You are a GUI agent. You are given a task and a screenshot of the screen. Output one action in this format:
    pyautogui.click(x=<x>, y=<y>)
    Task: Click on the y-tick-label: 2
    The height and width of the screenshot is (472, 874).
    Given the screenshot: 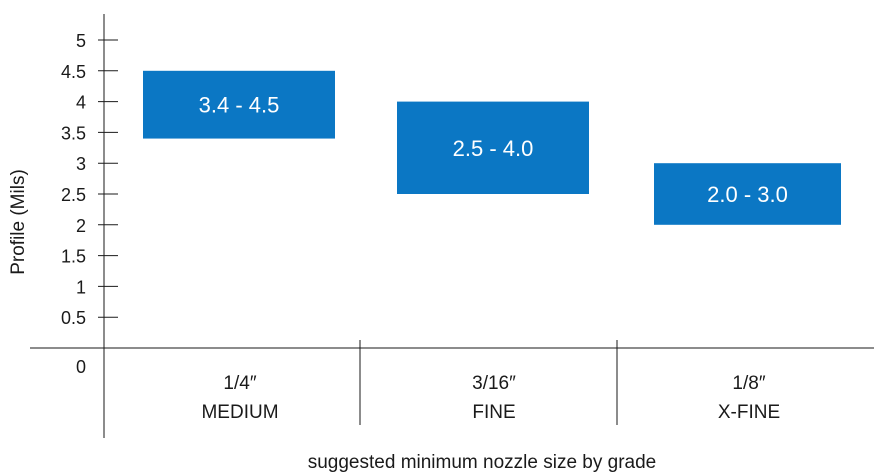 What is the action you would take?
    pyautogui.click(x=81, y=226)
    